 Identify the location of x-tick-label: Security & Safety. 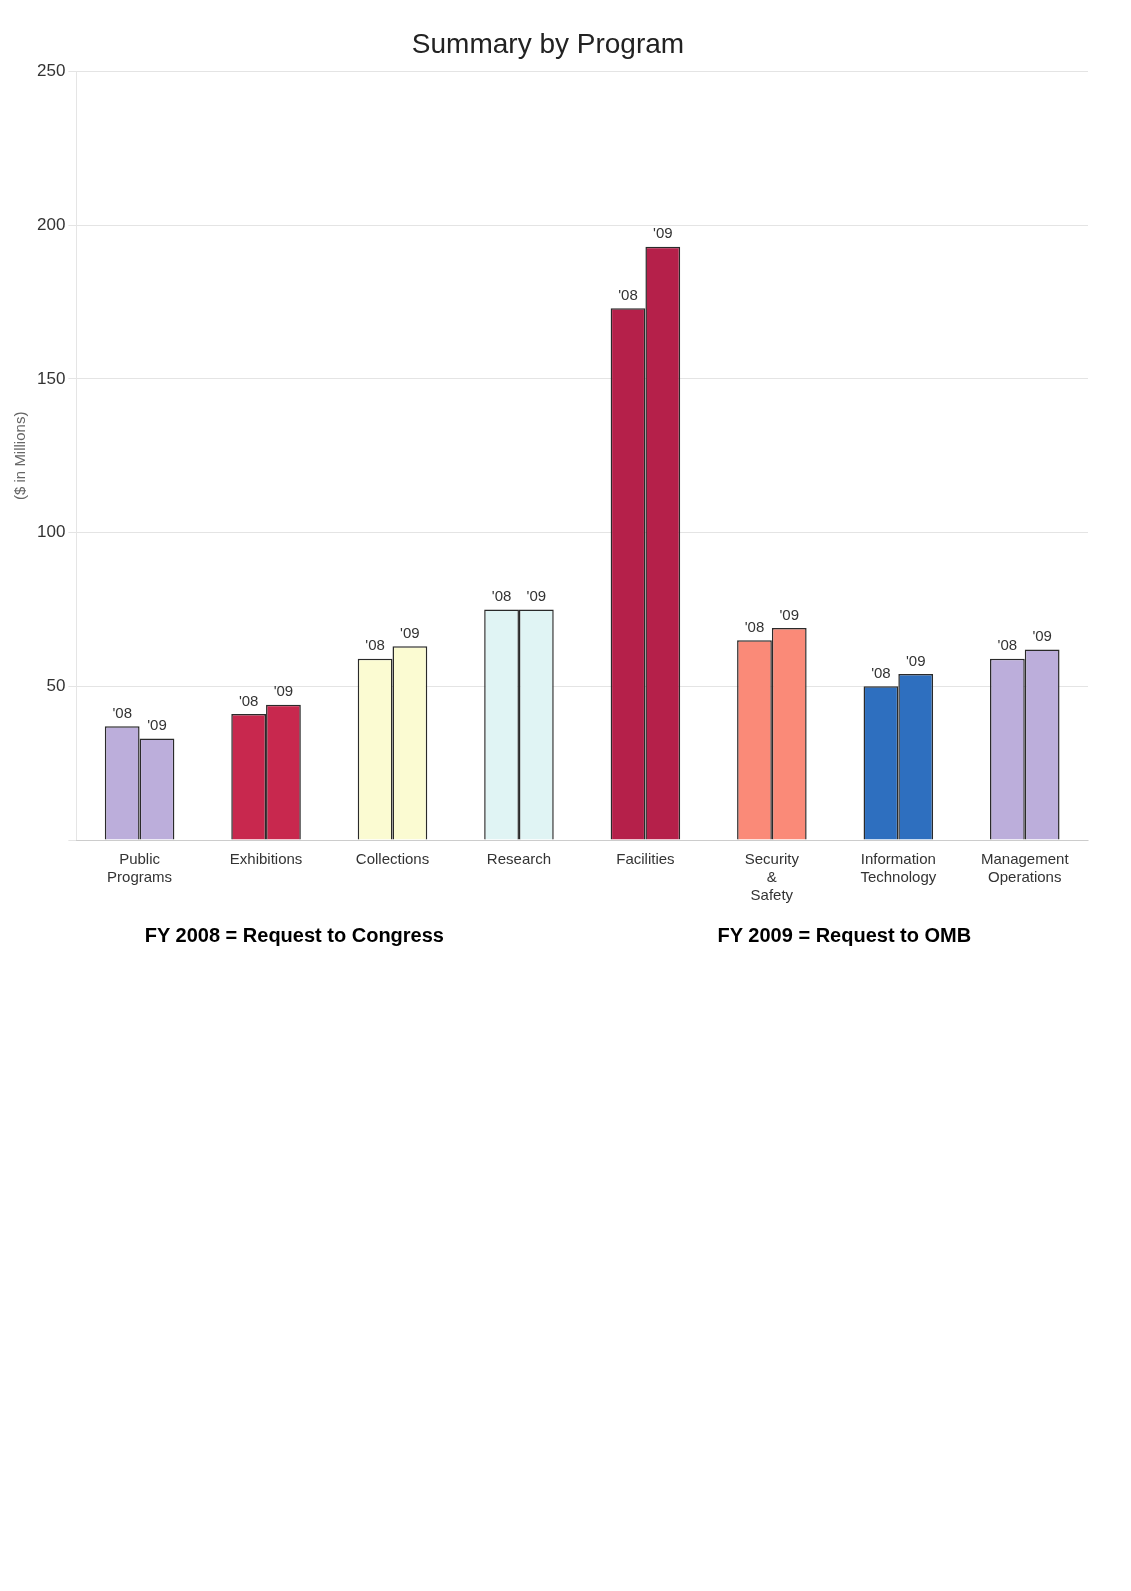
(772, 877).